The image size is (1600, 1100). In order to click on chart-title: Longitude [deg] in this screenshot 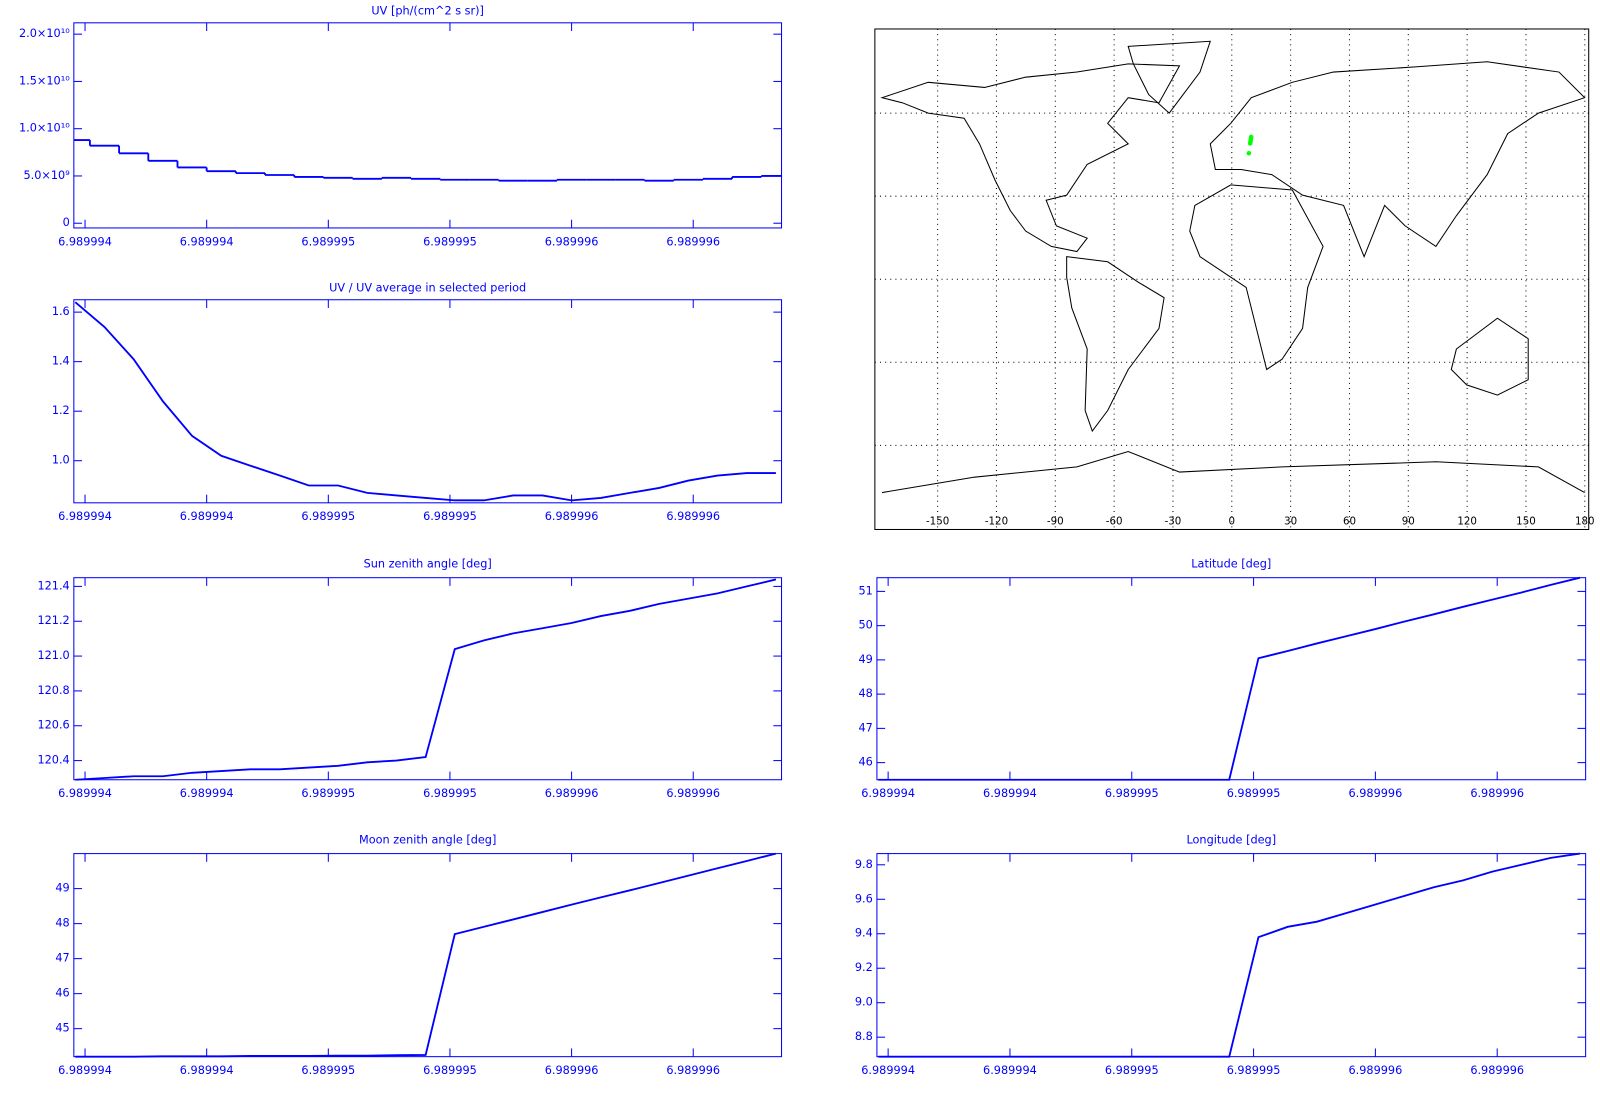, I will do `click(1231, 839)`.